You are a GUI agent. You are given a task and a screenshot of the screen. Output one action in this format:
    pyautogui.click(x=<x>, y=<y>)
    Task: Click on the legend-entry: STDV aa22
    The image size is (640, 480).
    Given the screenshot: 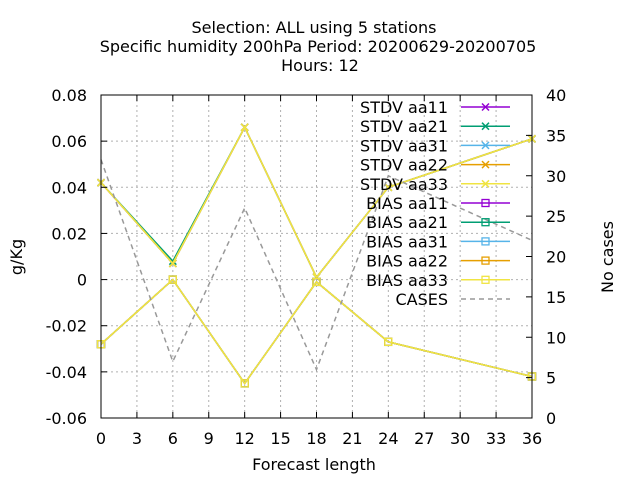 What is the action you would take?
    pyautogui.click(x=435, y=165)
    